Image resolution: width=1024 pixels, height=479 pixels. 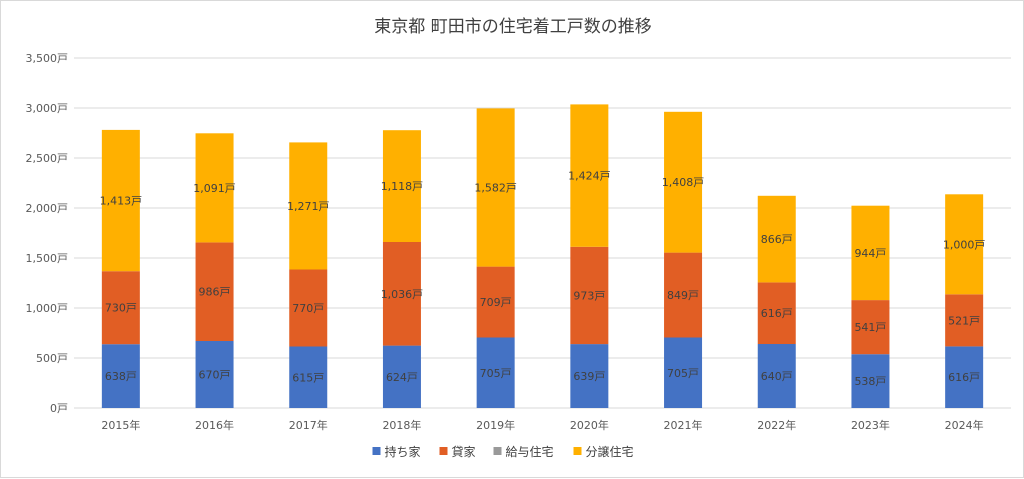 I want to click on data-label: 624戸, so click(x=402, y=377).